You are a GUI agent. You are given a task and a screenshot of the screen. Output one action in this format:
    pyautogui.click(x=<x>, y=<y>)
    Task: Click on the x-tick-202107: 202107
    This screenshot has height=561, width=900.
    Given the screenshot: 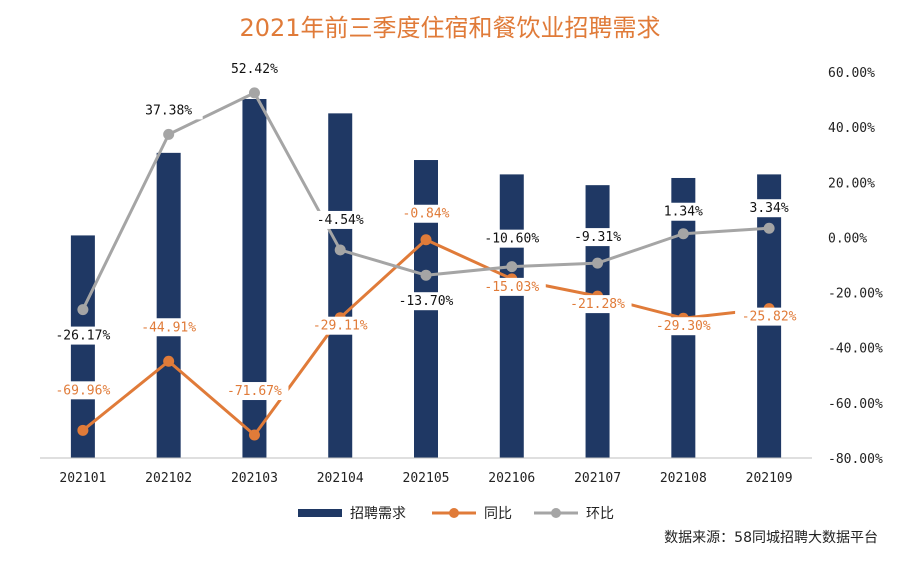 What is the action you would take?
    pyautogui.click(x=597, y=478)
    